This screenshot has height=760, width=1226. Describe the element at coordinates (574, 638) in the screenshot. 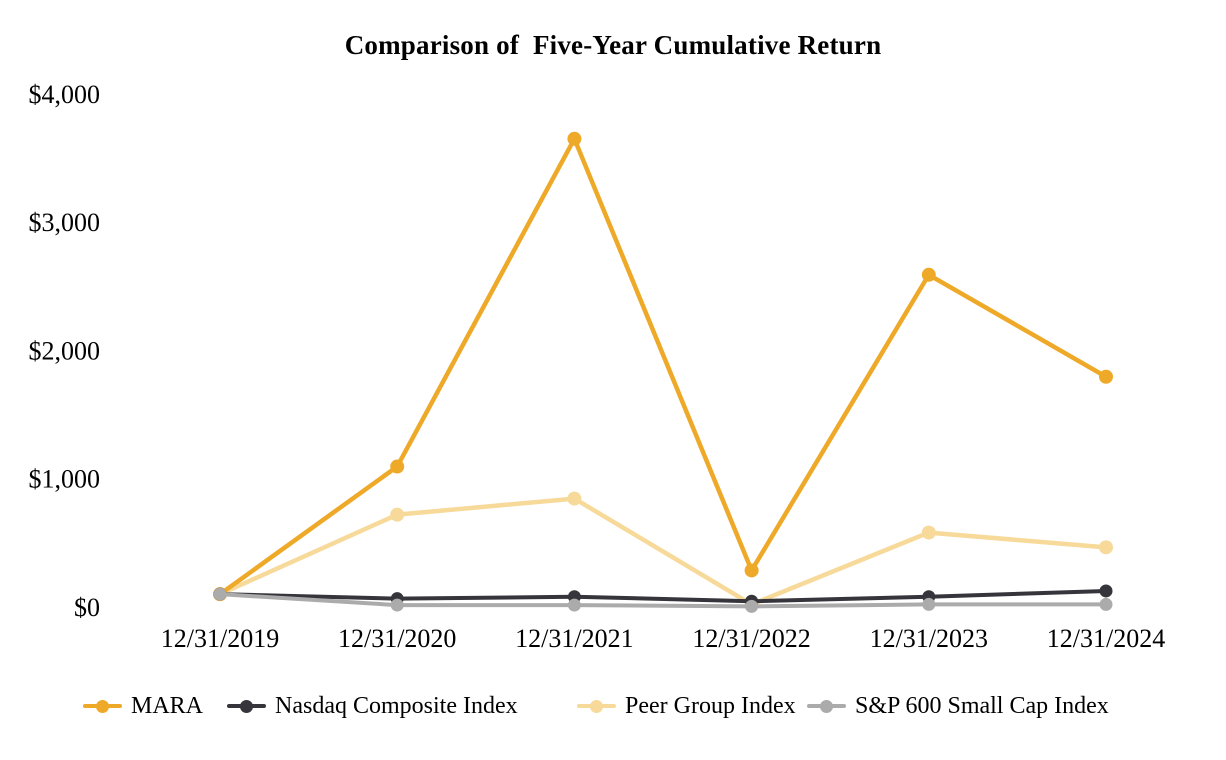

I see `x-axis-tick-label: 12/31/2021` at that location.